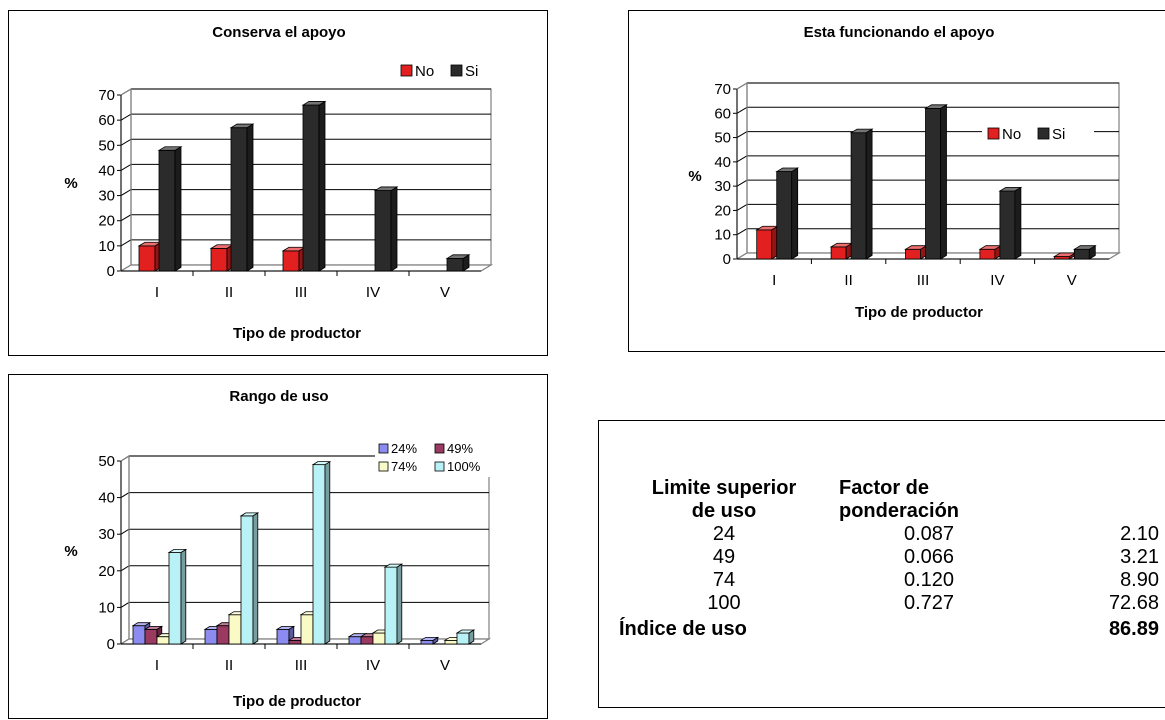 The width and height of the screenshot is (1165, 720). What do you see at coordinates (177, 596) in the screenshot?
I see `bar-100pct-i` at bounding box center [177, 596].